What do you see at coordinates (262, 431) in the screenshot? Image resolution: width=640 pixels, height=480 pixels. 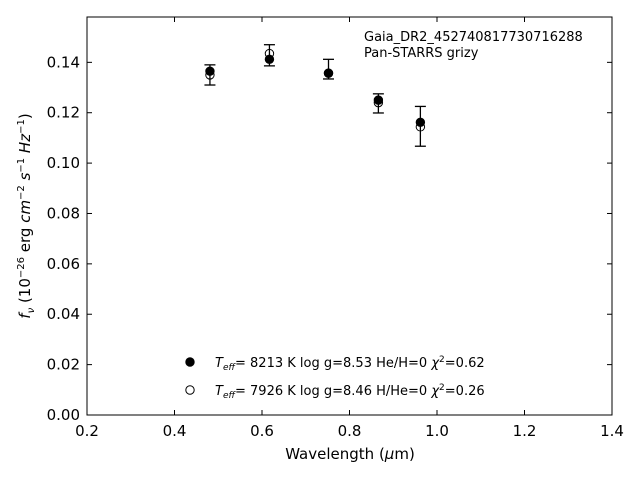 I see `x-tick-label: 0.6` at bounding box center [262, 431].